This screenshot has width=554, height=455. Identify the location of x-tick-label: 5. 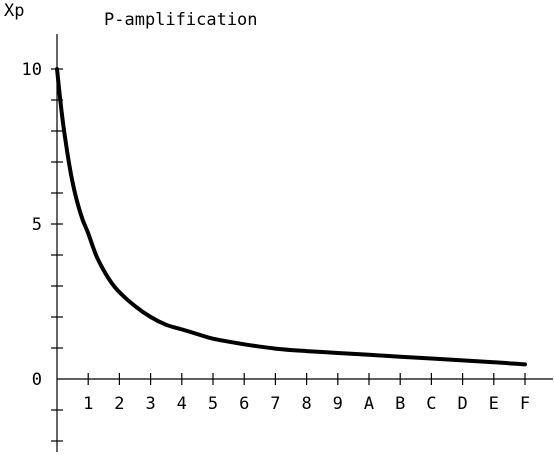
(213, 404).